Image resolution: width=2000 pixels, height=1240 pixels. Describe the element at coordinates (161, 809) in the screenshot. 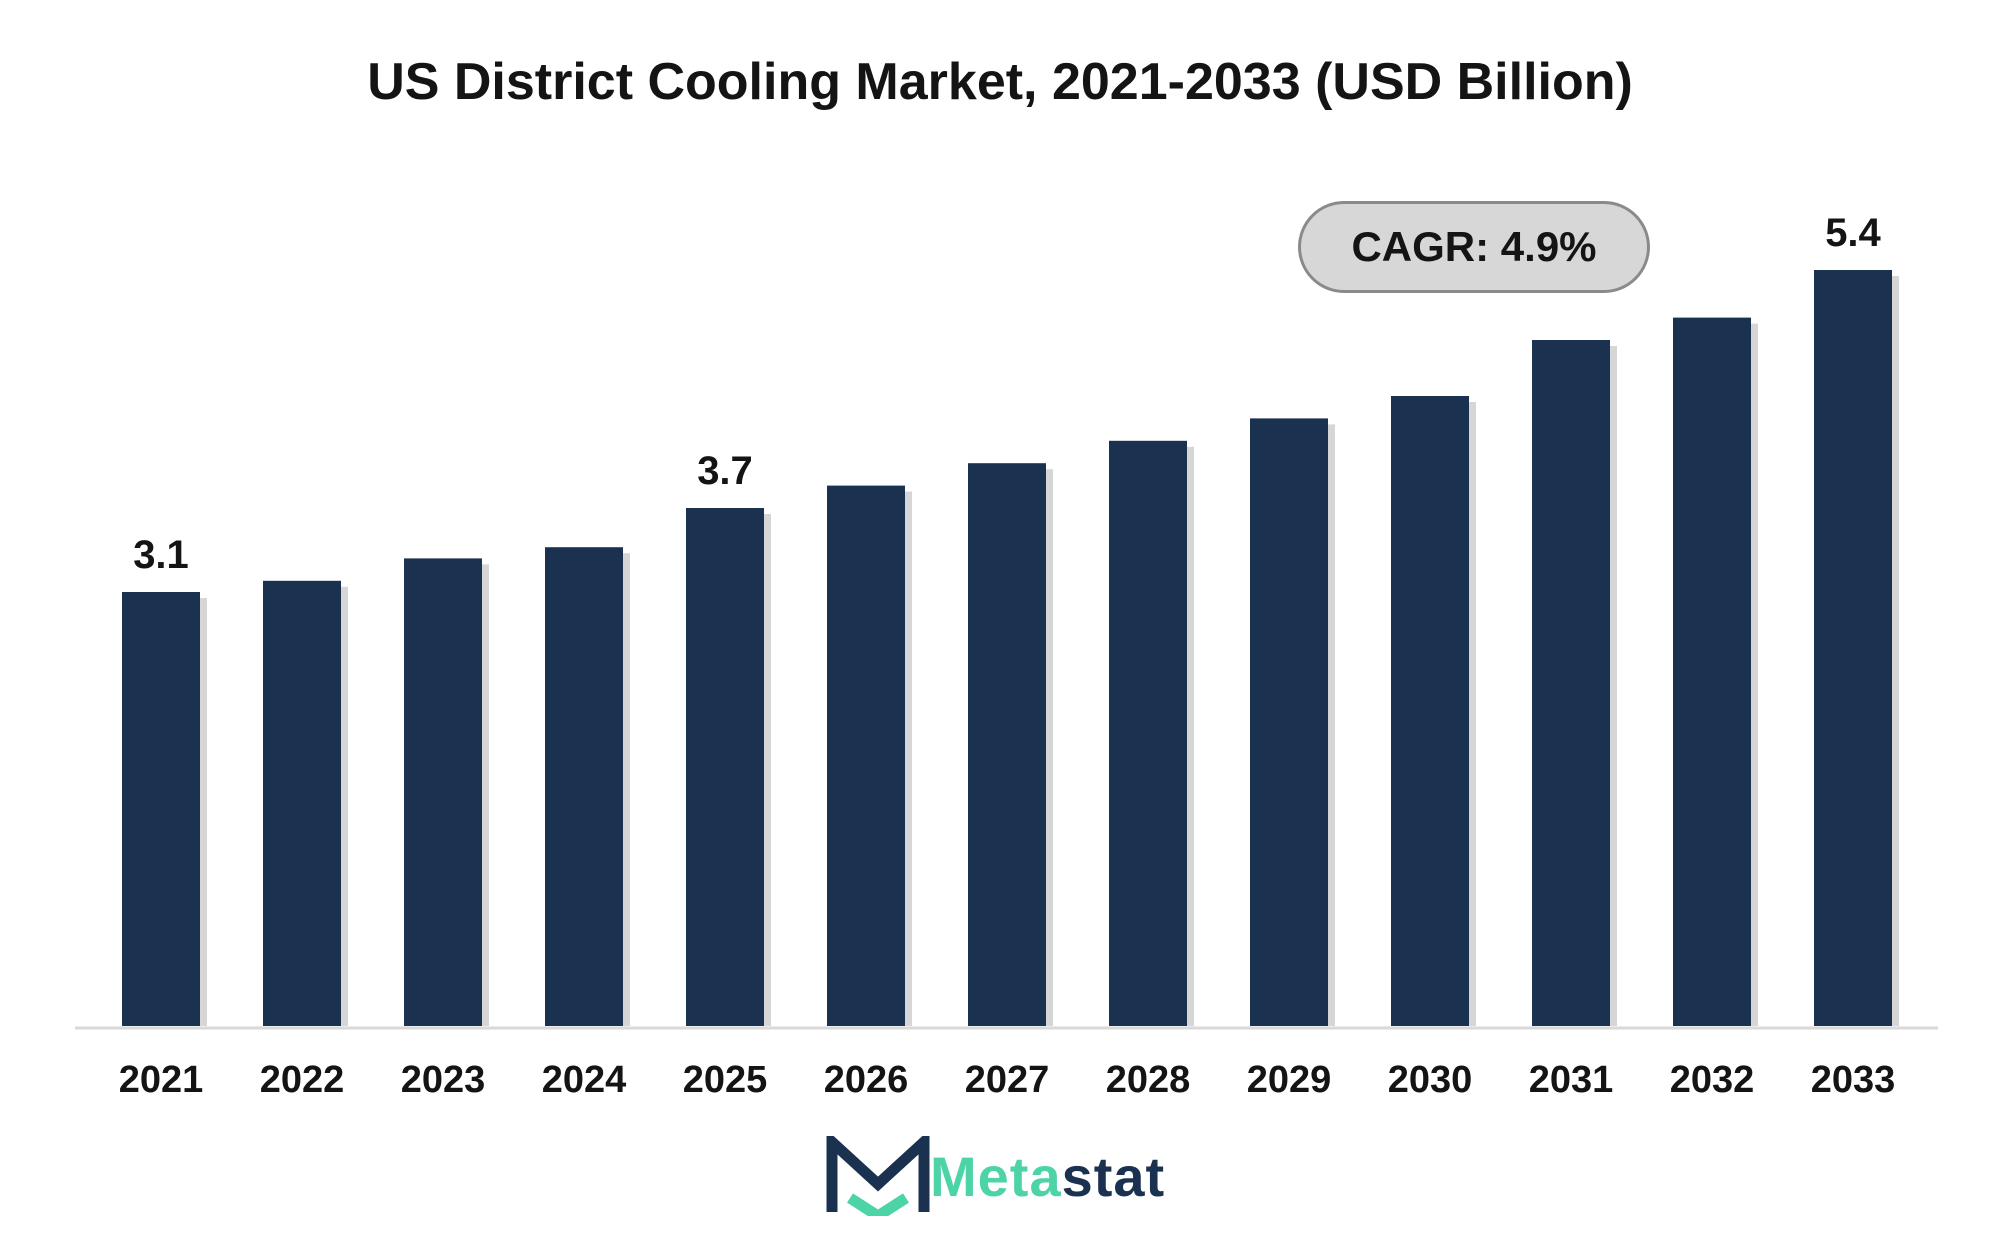

I see `bar-2021` at that location.